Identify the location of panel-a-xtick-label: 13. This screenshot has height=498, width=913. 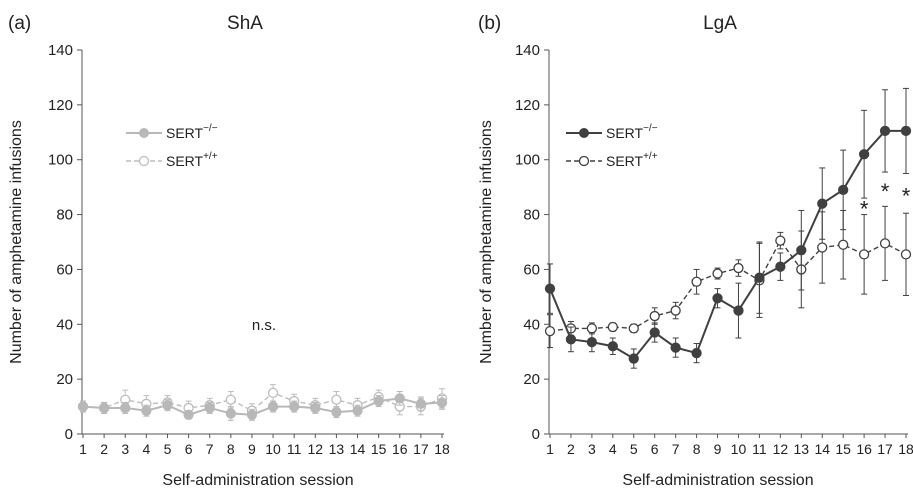
(337, 449).